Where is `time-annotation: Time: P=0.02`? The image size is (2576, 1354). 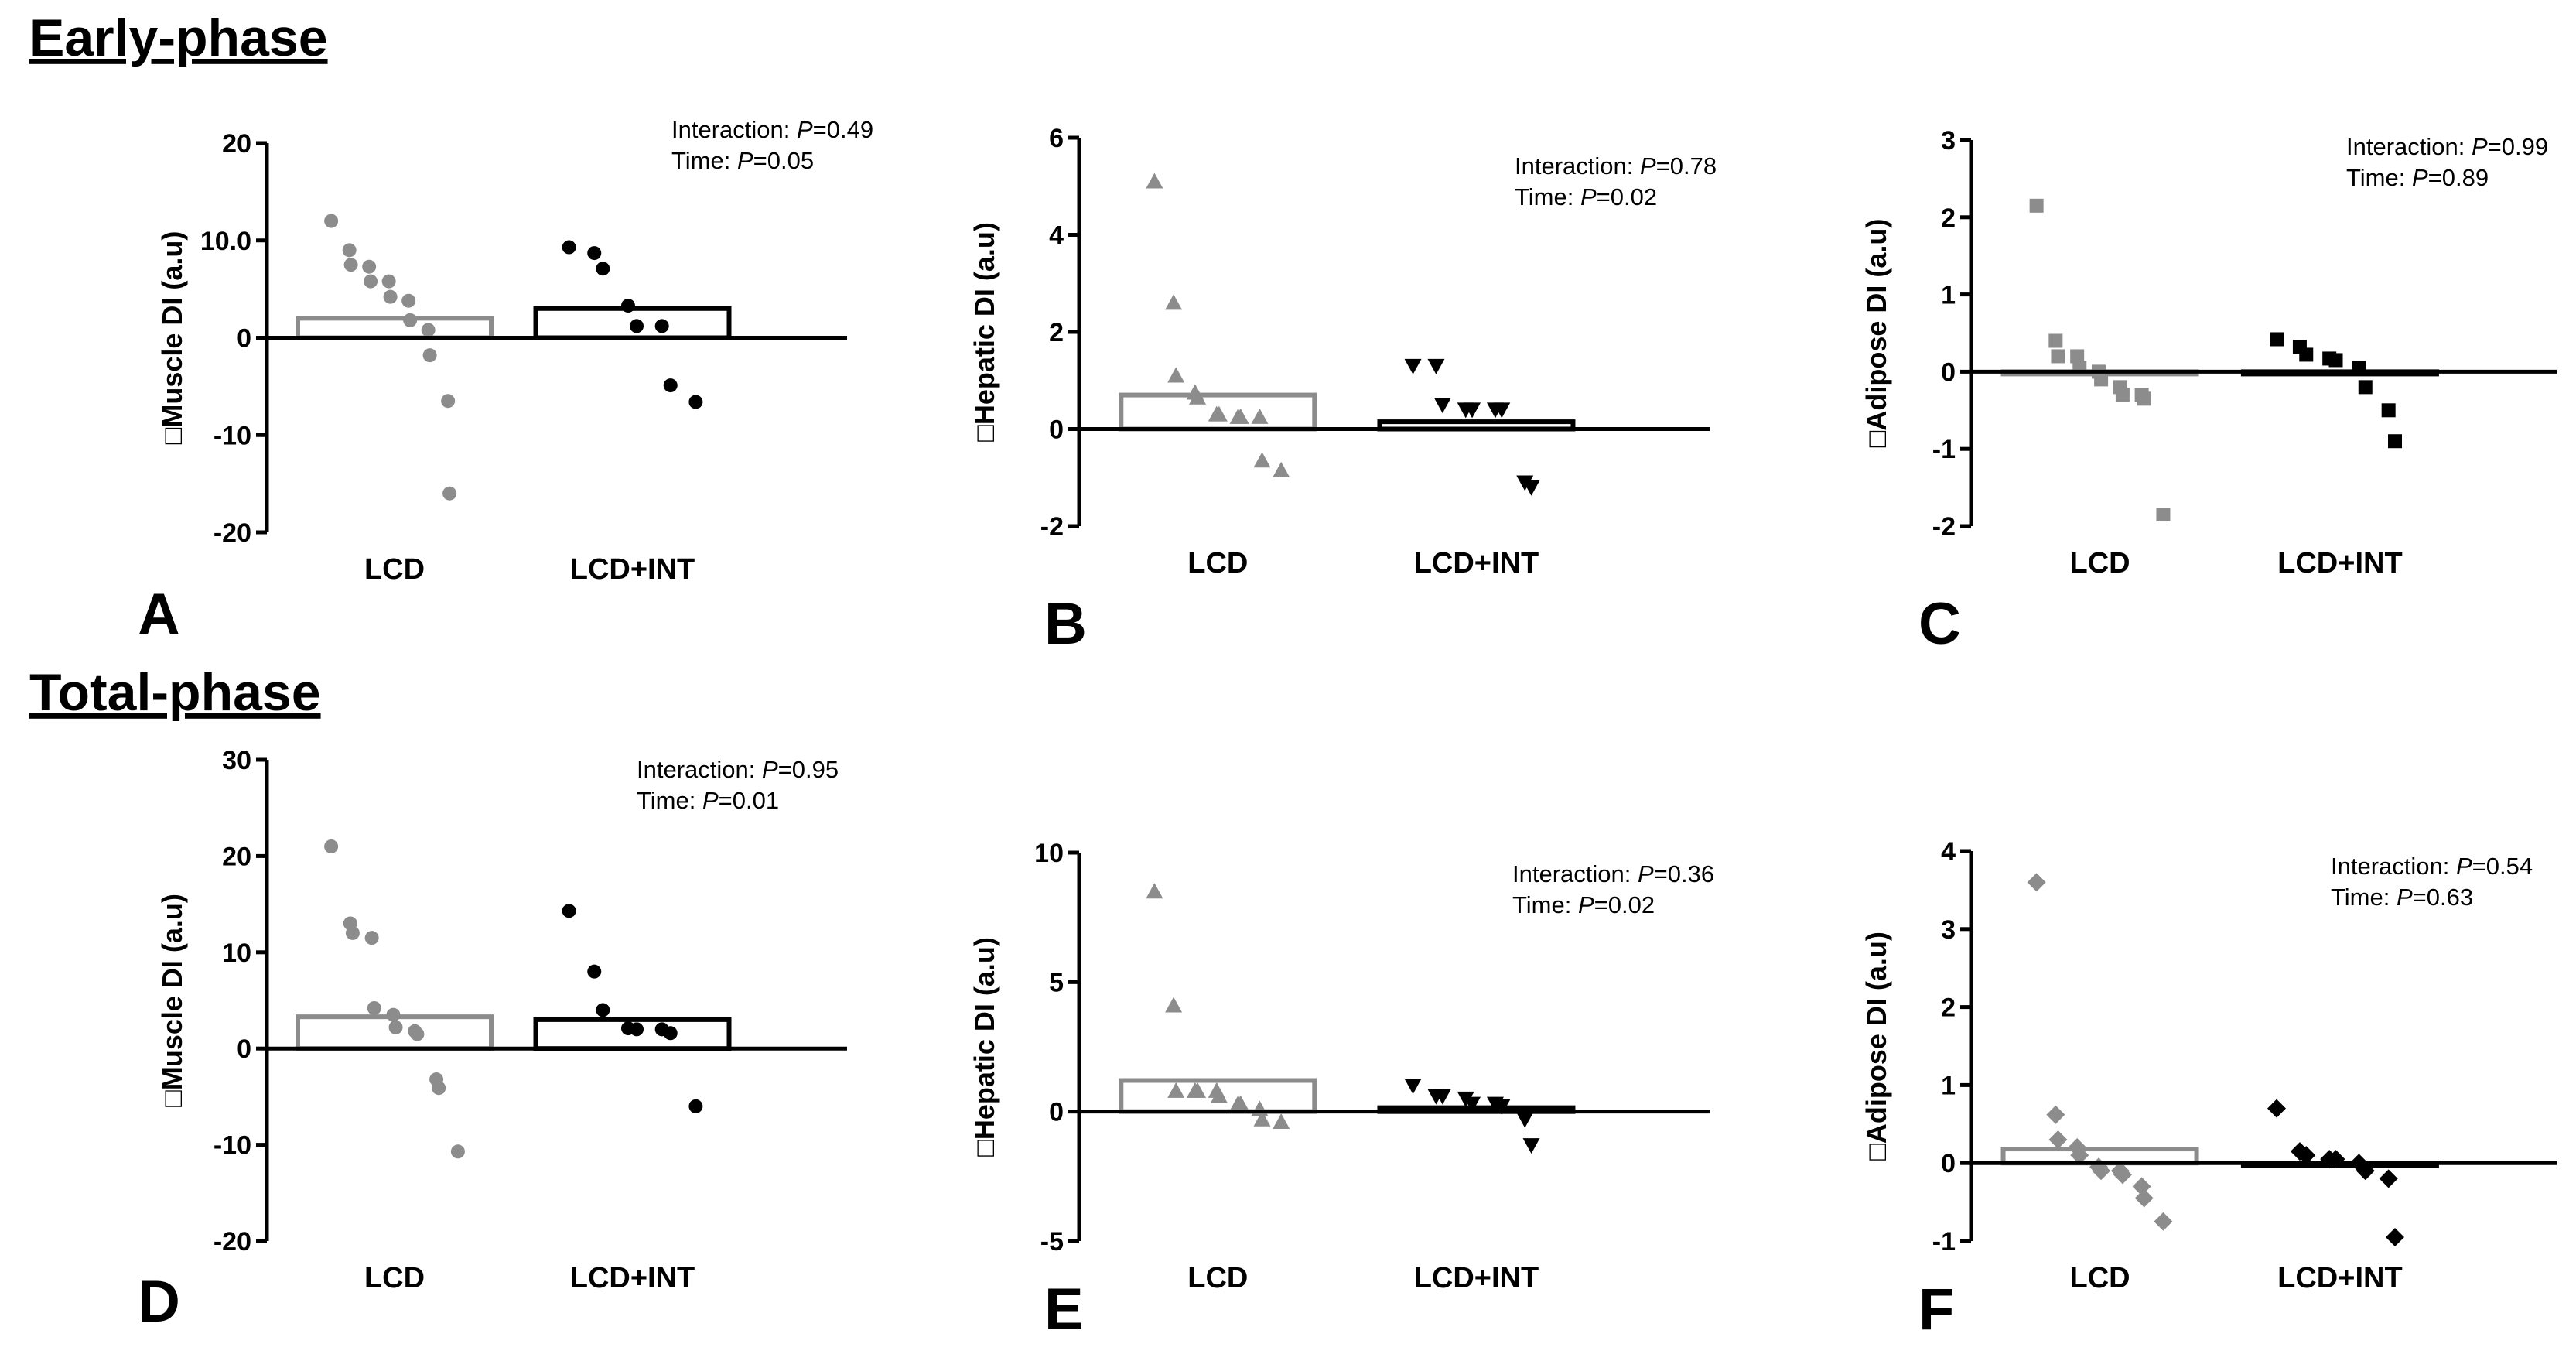 time-annotation: Time: P=0.02 is located at coordinates (1583, 904).